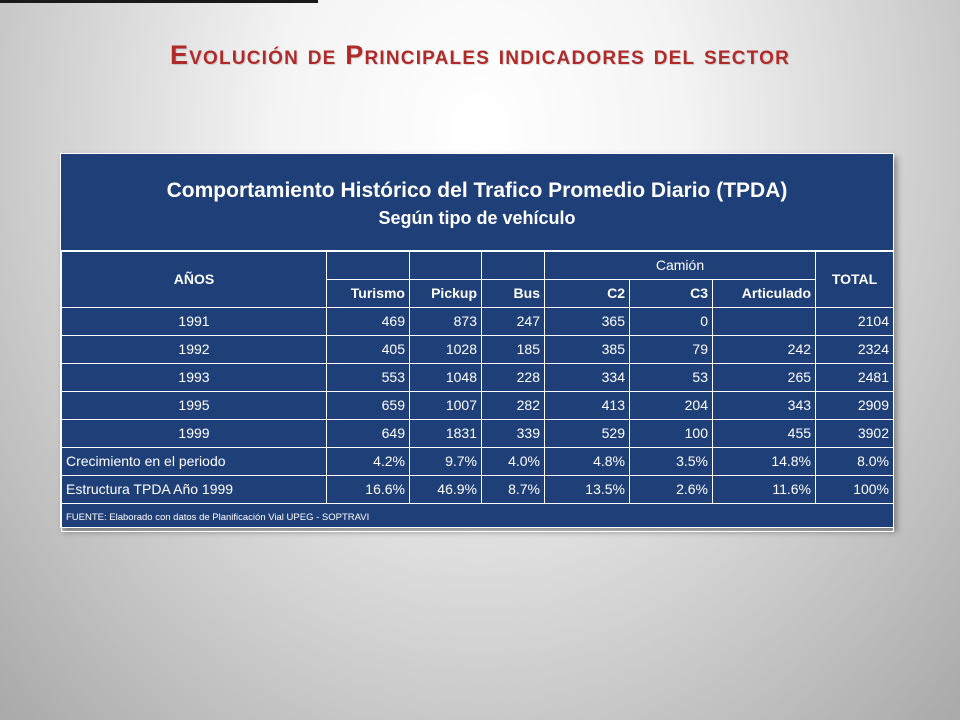  Describe the element at coordinates (764, 321) in the screenshot. I see `table-cell` at that location.